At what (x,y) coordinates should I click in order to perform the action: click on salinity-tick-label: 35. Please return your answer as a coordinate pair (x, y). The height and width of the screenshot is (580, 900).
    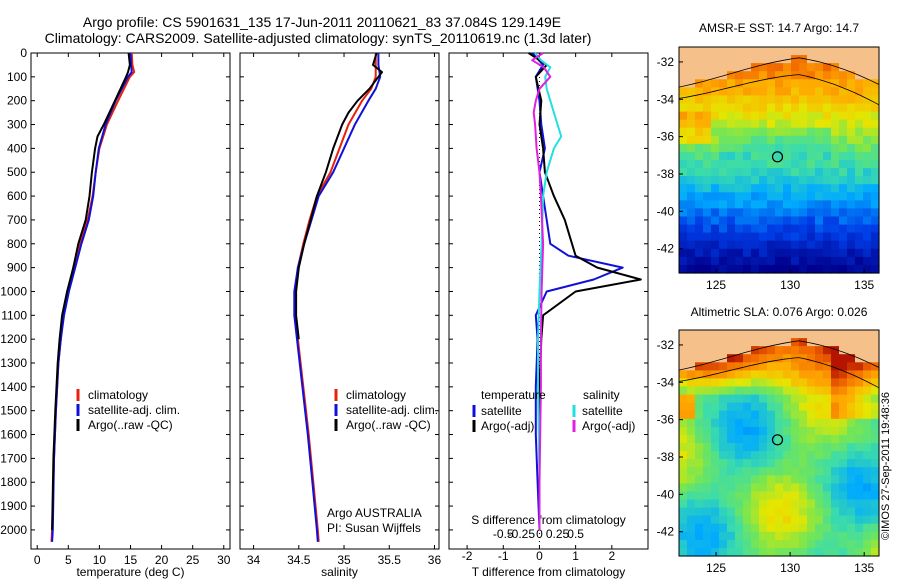
    Looking at the image, I should click on (344, 560).